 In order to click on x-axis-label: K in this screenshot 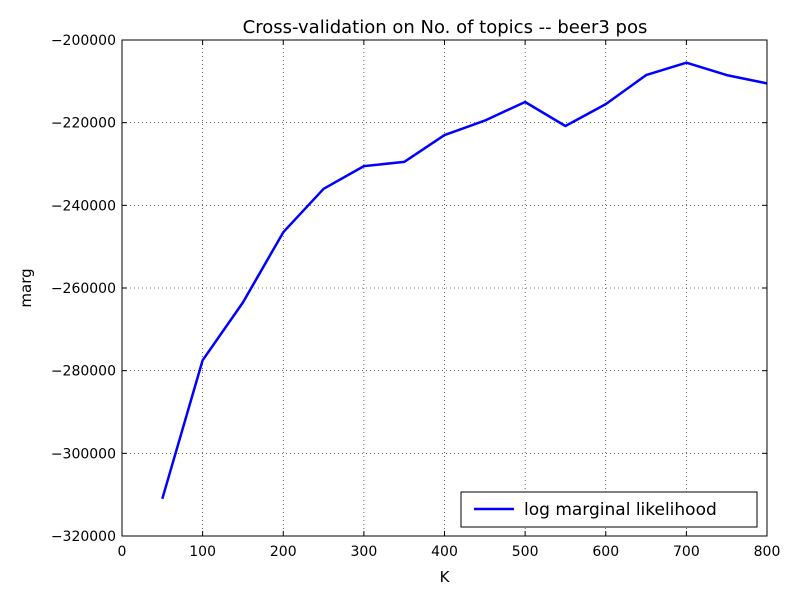, I will do `click(445, 577)`.